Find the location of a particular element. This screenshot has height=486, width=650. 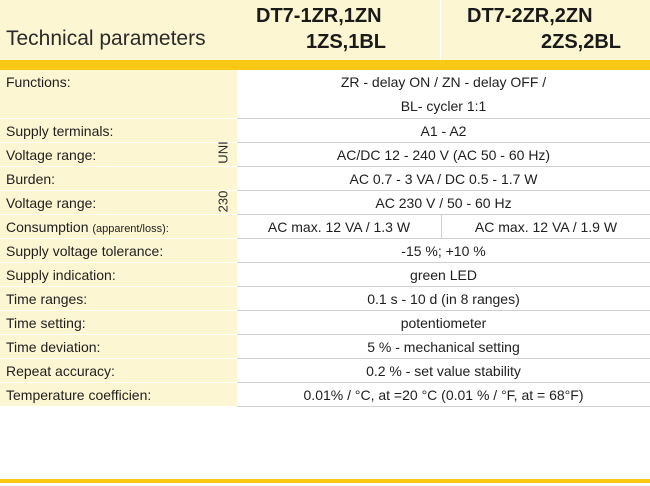

param-label: Temperature coefficien: is located at coordinates (118, 395).